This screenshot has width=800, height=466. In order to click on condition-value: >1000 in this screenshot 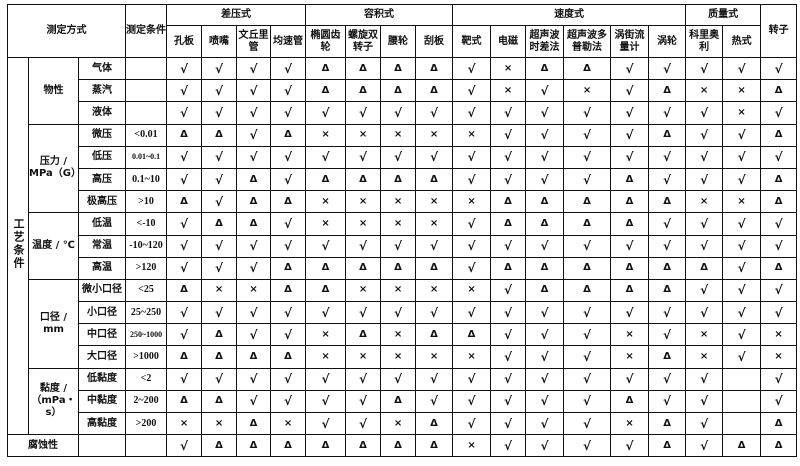, I will do `click(146, 357)`.